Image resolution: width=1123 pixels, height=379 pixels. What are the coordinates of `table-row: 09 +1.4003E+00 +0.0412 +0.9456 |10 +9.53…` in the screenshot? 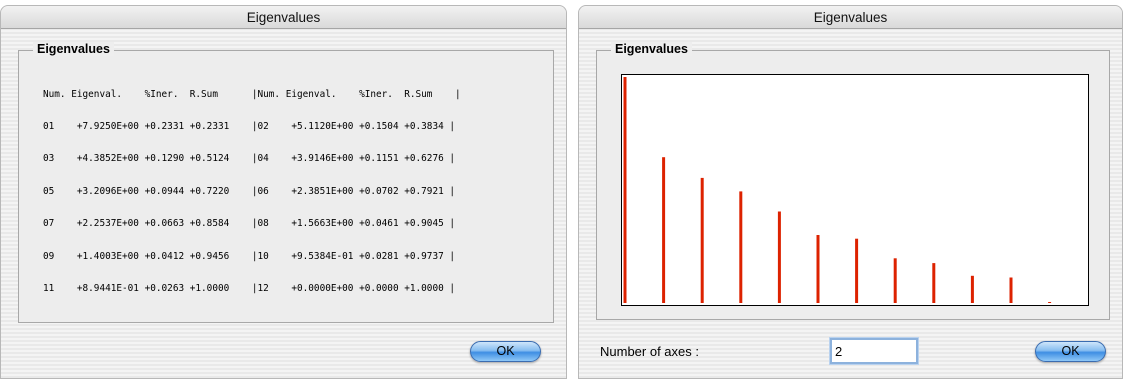 It's located at (249, 256).